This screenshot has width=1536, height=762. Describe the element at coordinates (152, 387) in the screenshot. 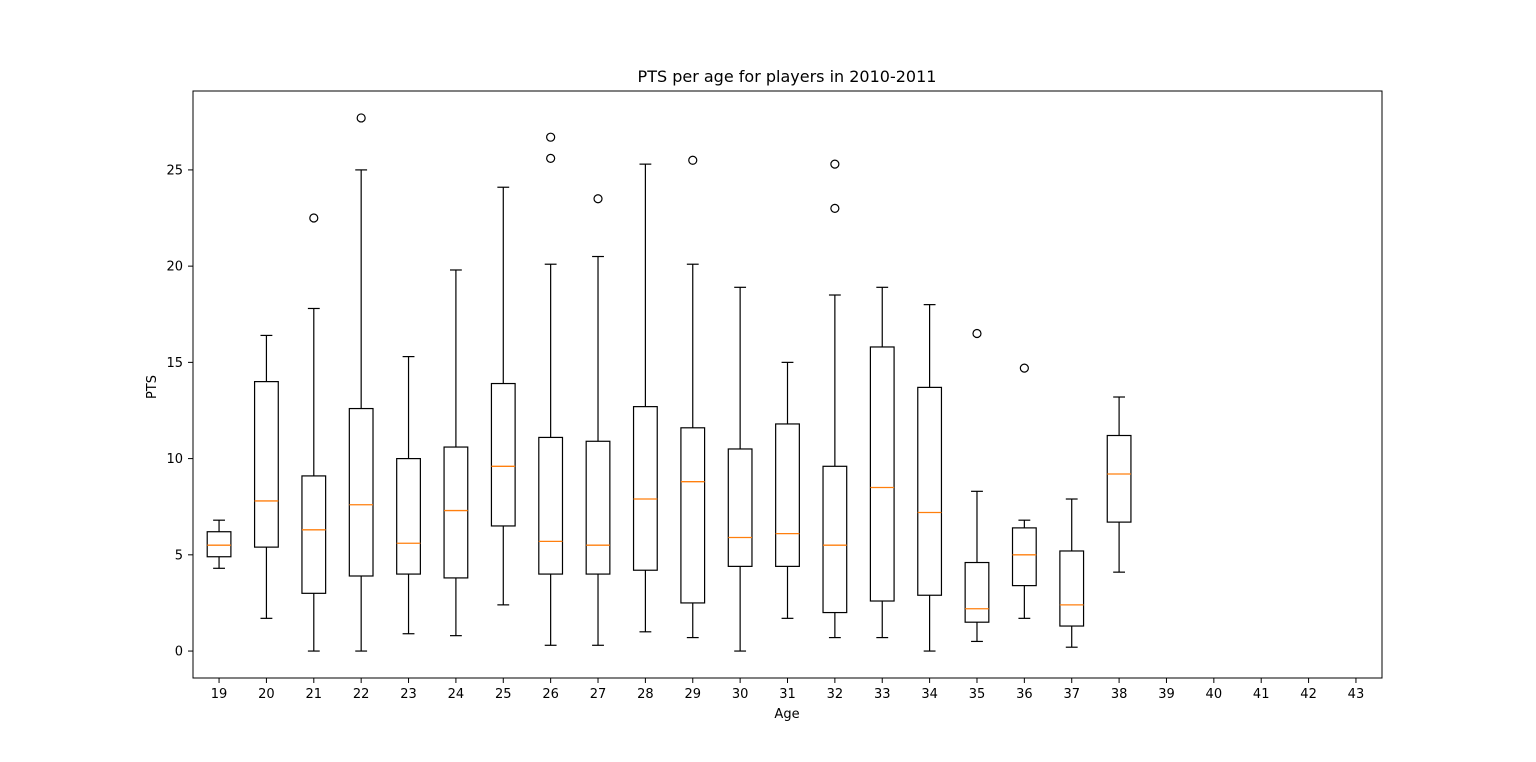

I see `y-axis-label: PTS` at that location.